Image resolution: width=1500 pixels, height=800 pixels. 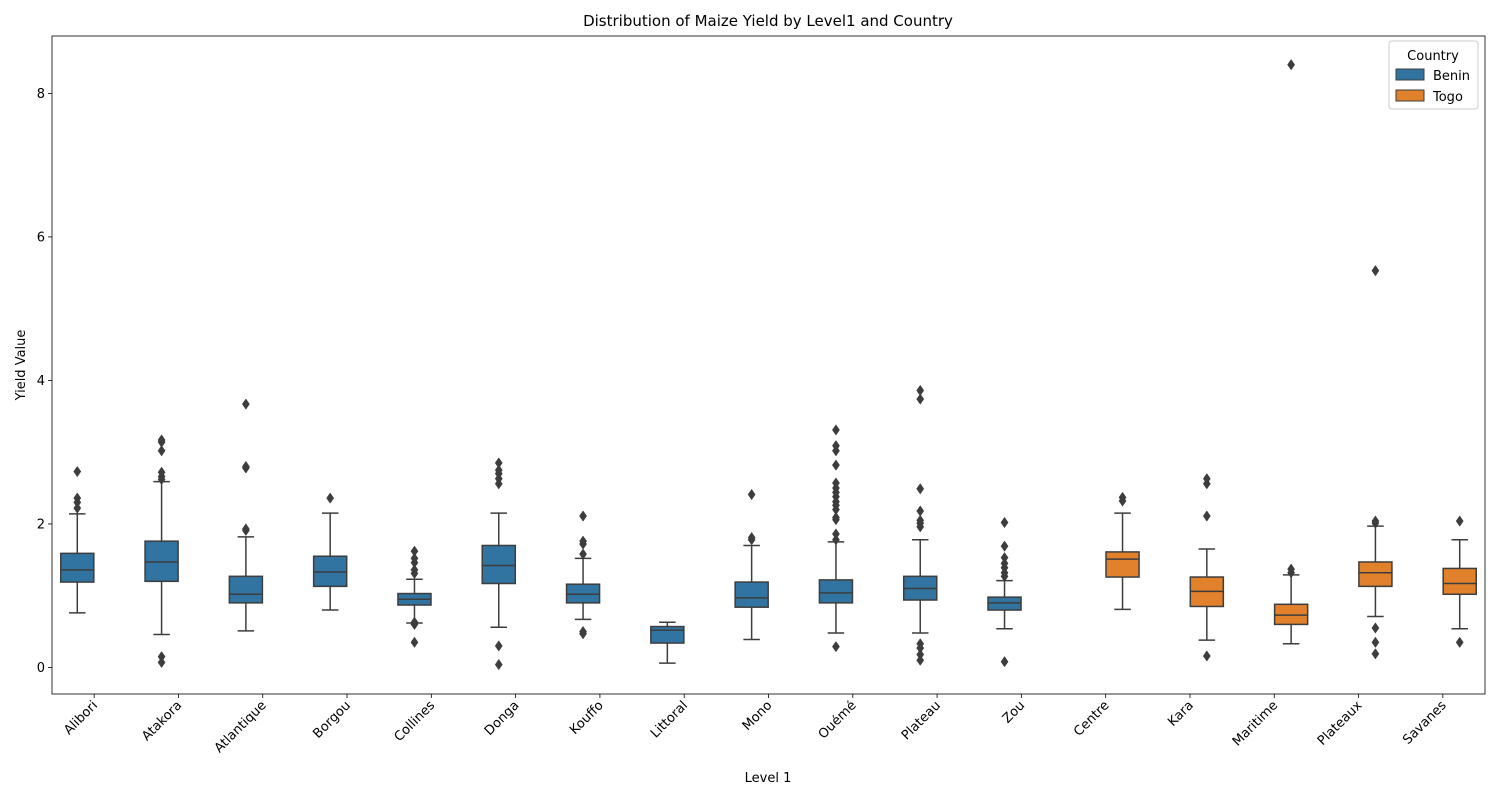 I want to click on box-mono, so click(x=751, y=564).